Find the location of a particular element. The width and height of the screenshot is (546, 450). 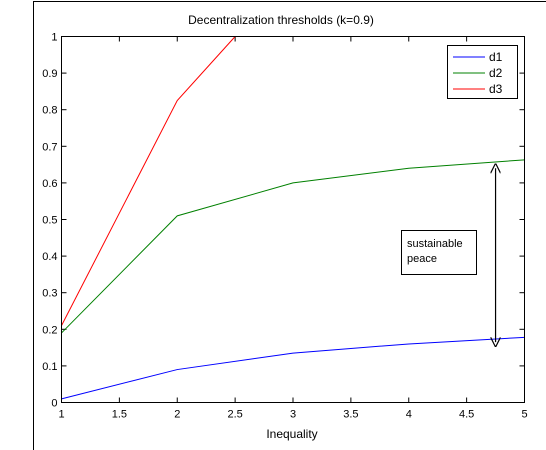

legend-box is located at coordinates (482, 72).